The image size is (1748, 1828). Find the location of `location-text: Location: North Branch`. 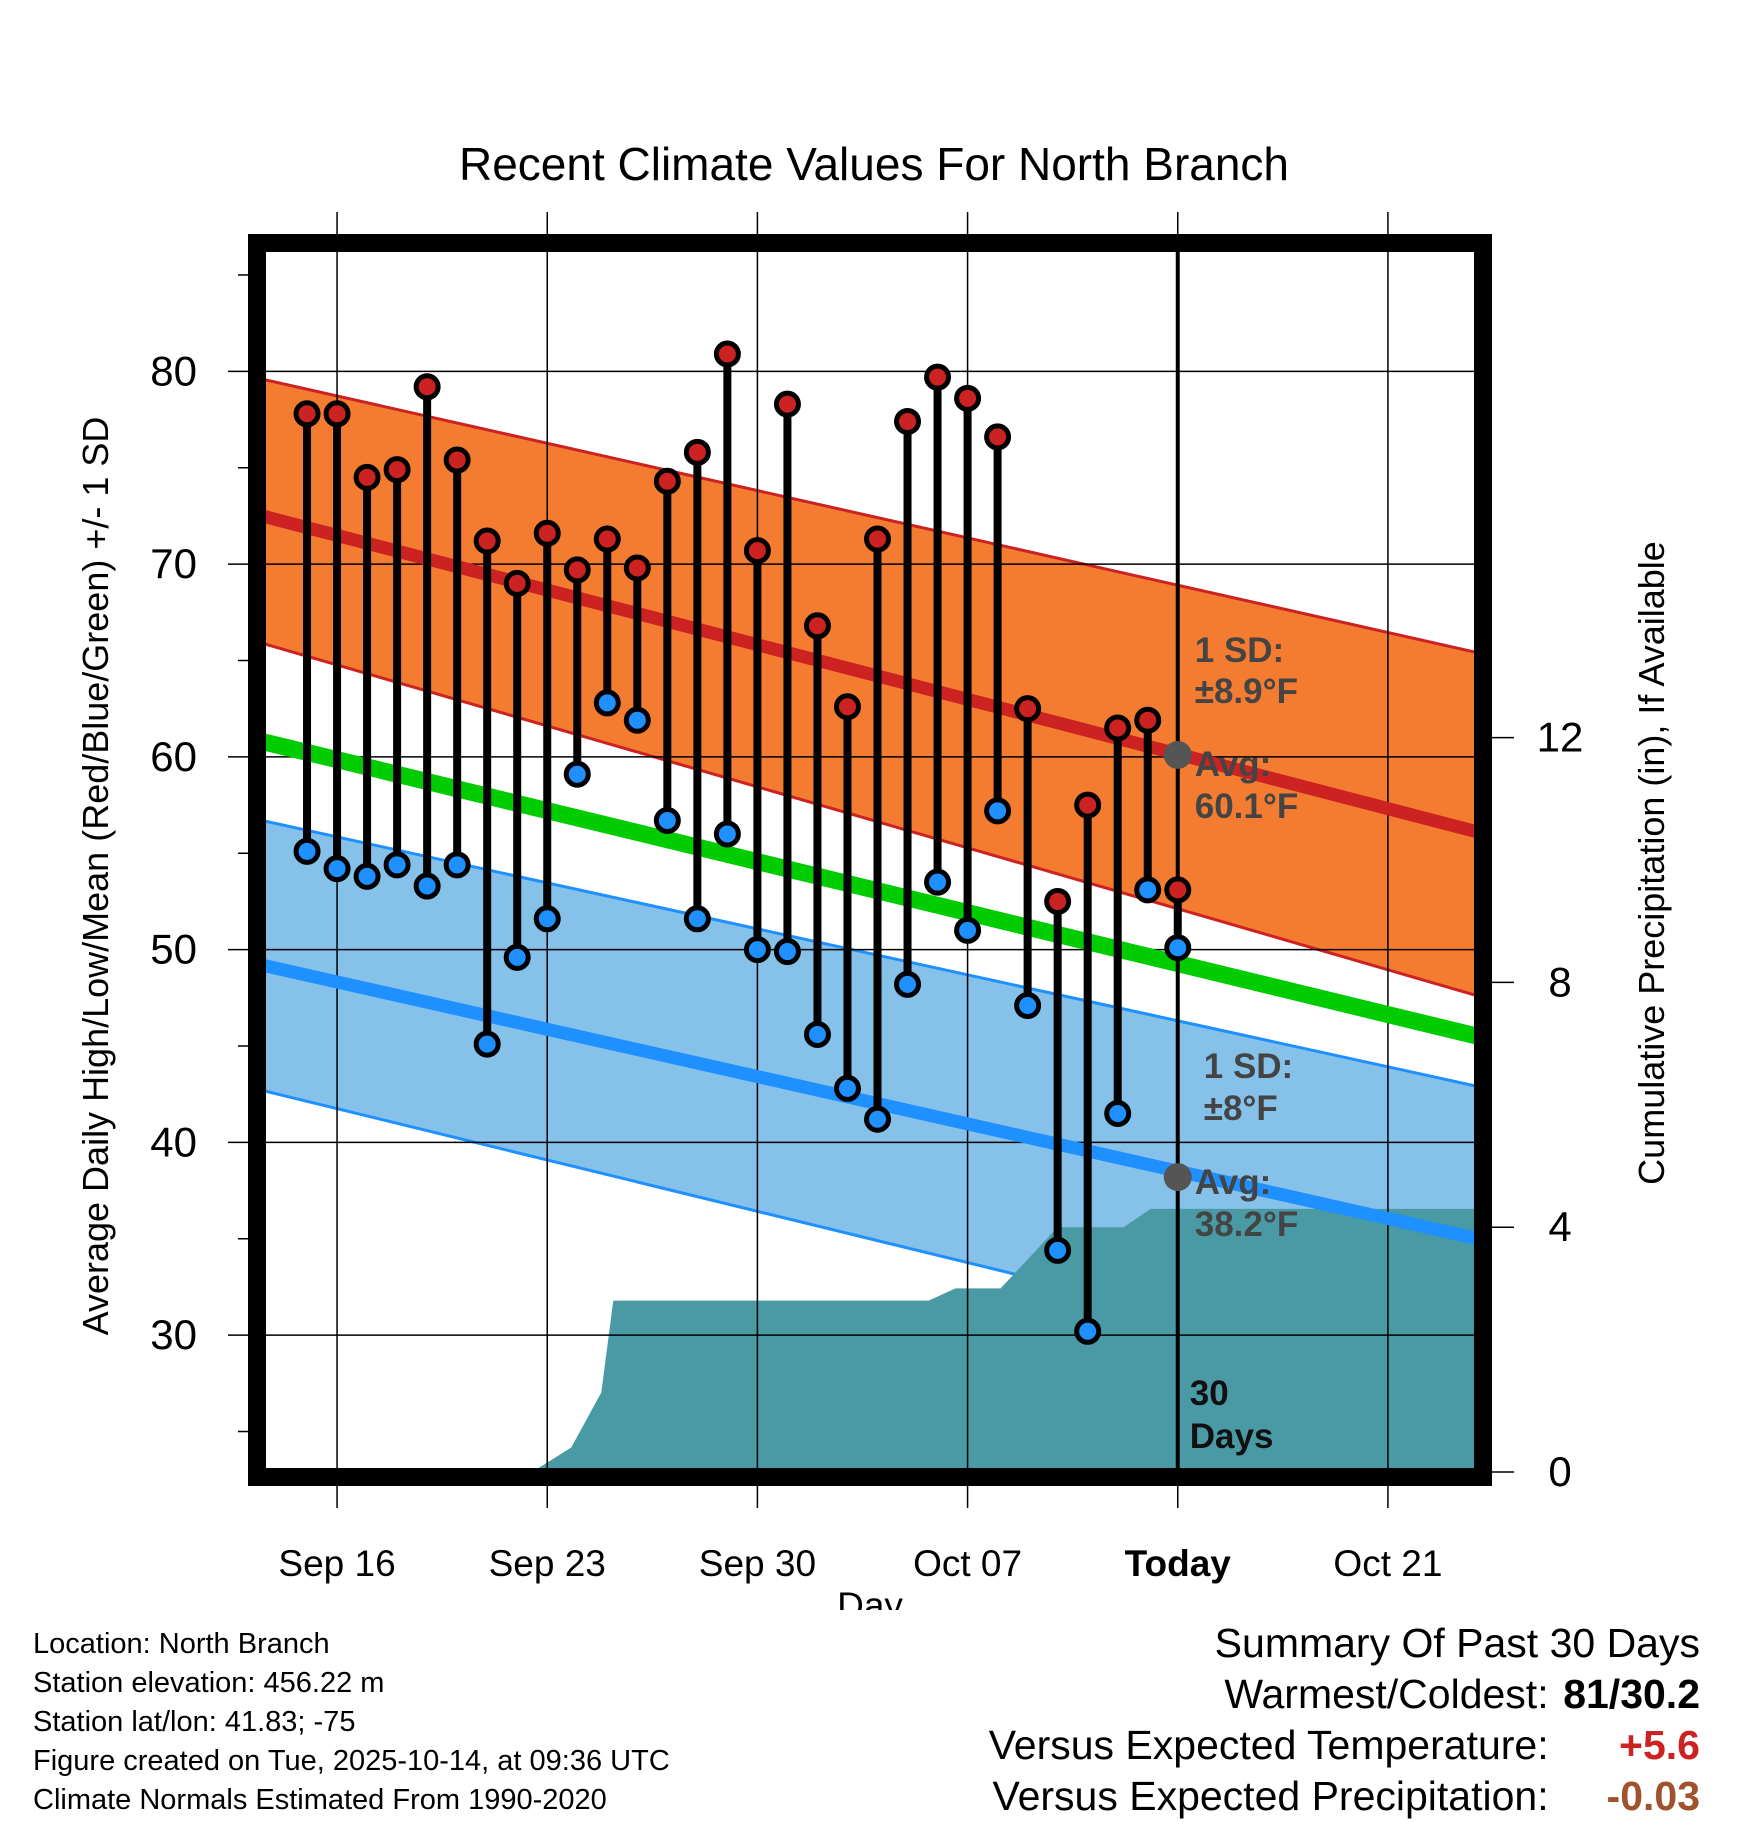

location-text: Location: North Branch is located at coordinates (181, 1644).